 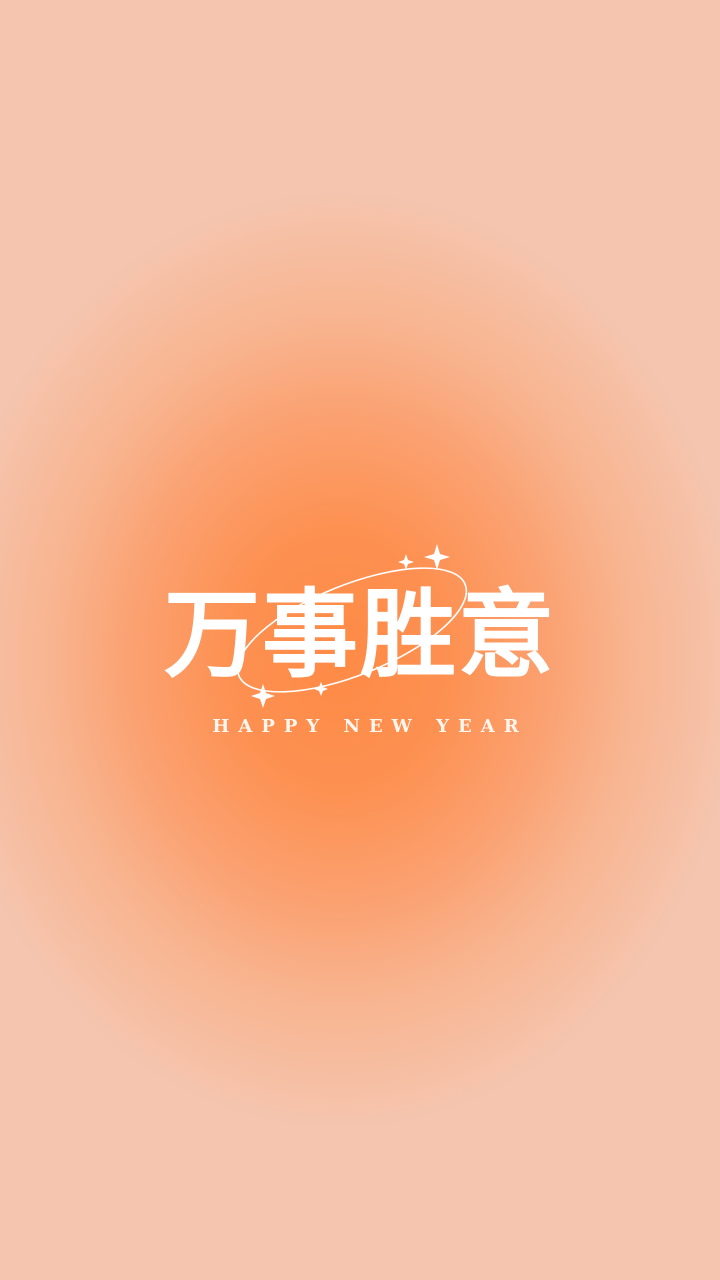 I want to click on english-greeting-subtitle: HAPPY NEW YEAR, so click(x=370, y=726).